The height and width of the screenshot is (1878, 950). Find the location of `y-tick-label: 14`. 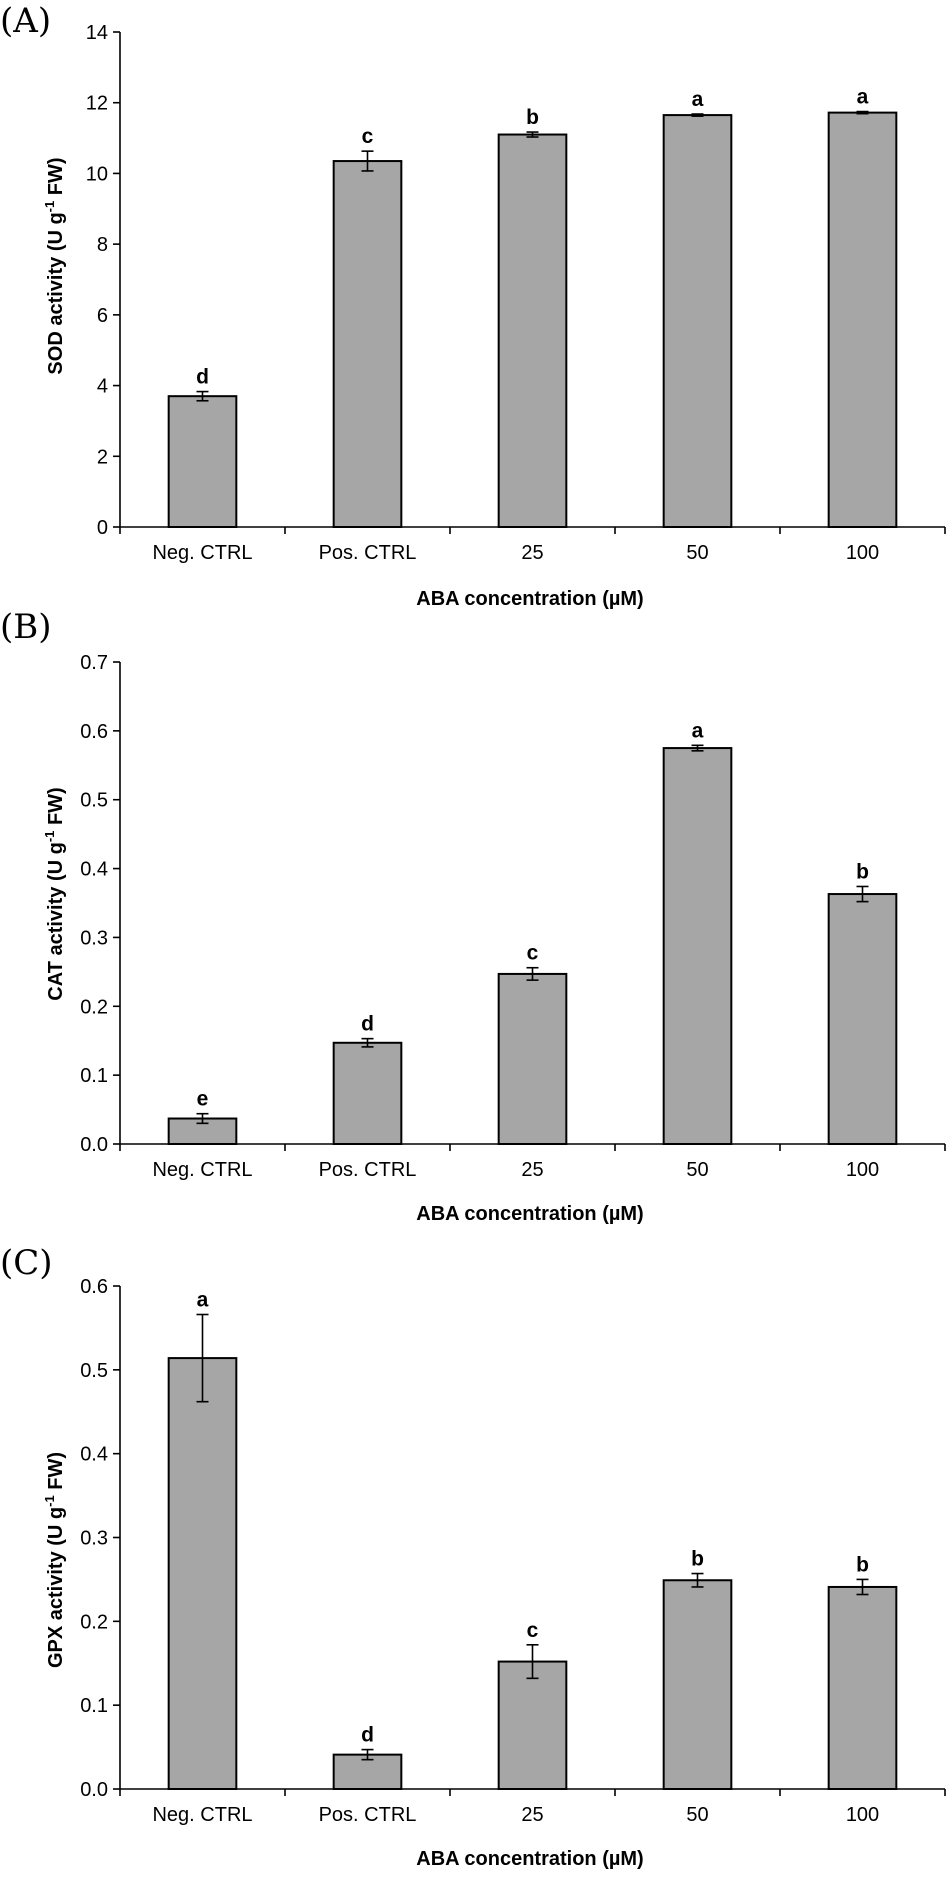

y-tick-label: 14 is located at coordinates (97, 33).